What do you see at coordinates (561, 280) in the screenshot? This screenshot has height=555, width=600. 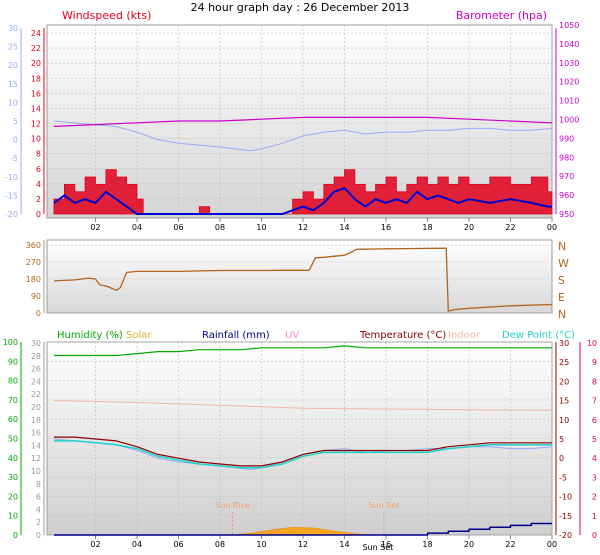 I see `compass-label: S` at bounding box center [561, 280].